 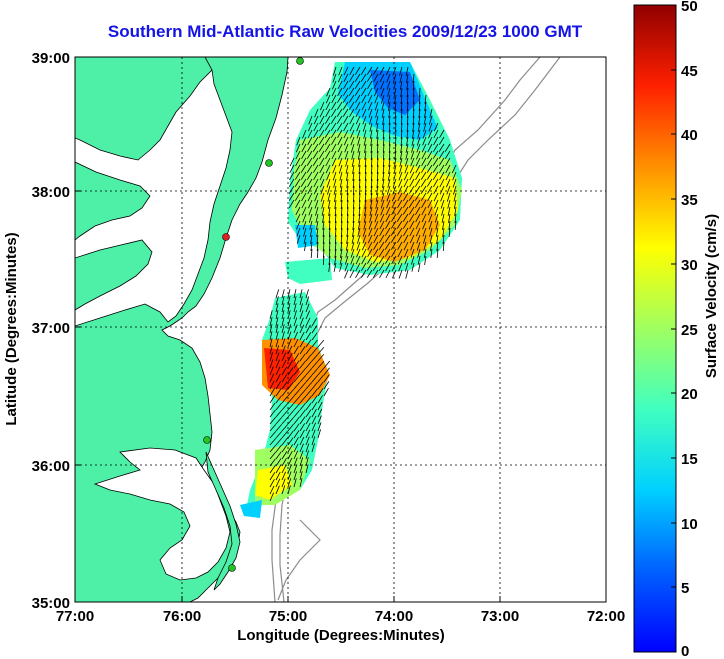 What do you see at coordinates (655, 328) in the screenshot?
I see `colorbar` at bounding box center [655, 328].